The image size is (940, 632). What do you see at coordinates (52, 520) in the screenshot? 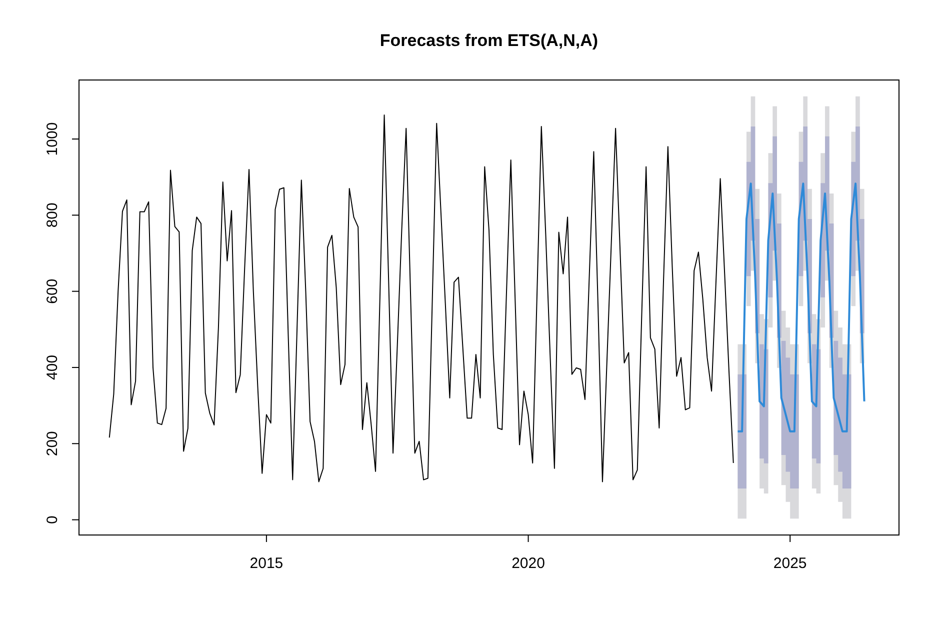
I see `y-tick-label: 0` at bounding box center [52, 520].